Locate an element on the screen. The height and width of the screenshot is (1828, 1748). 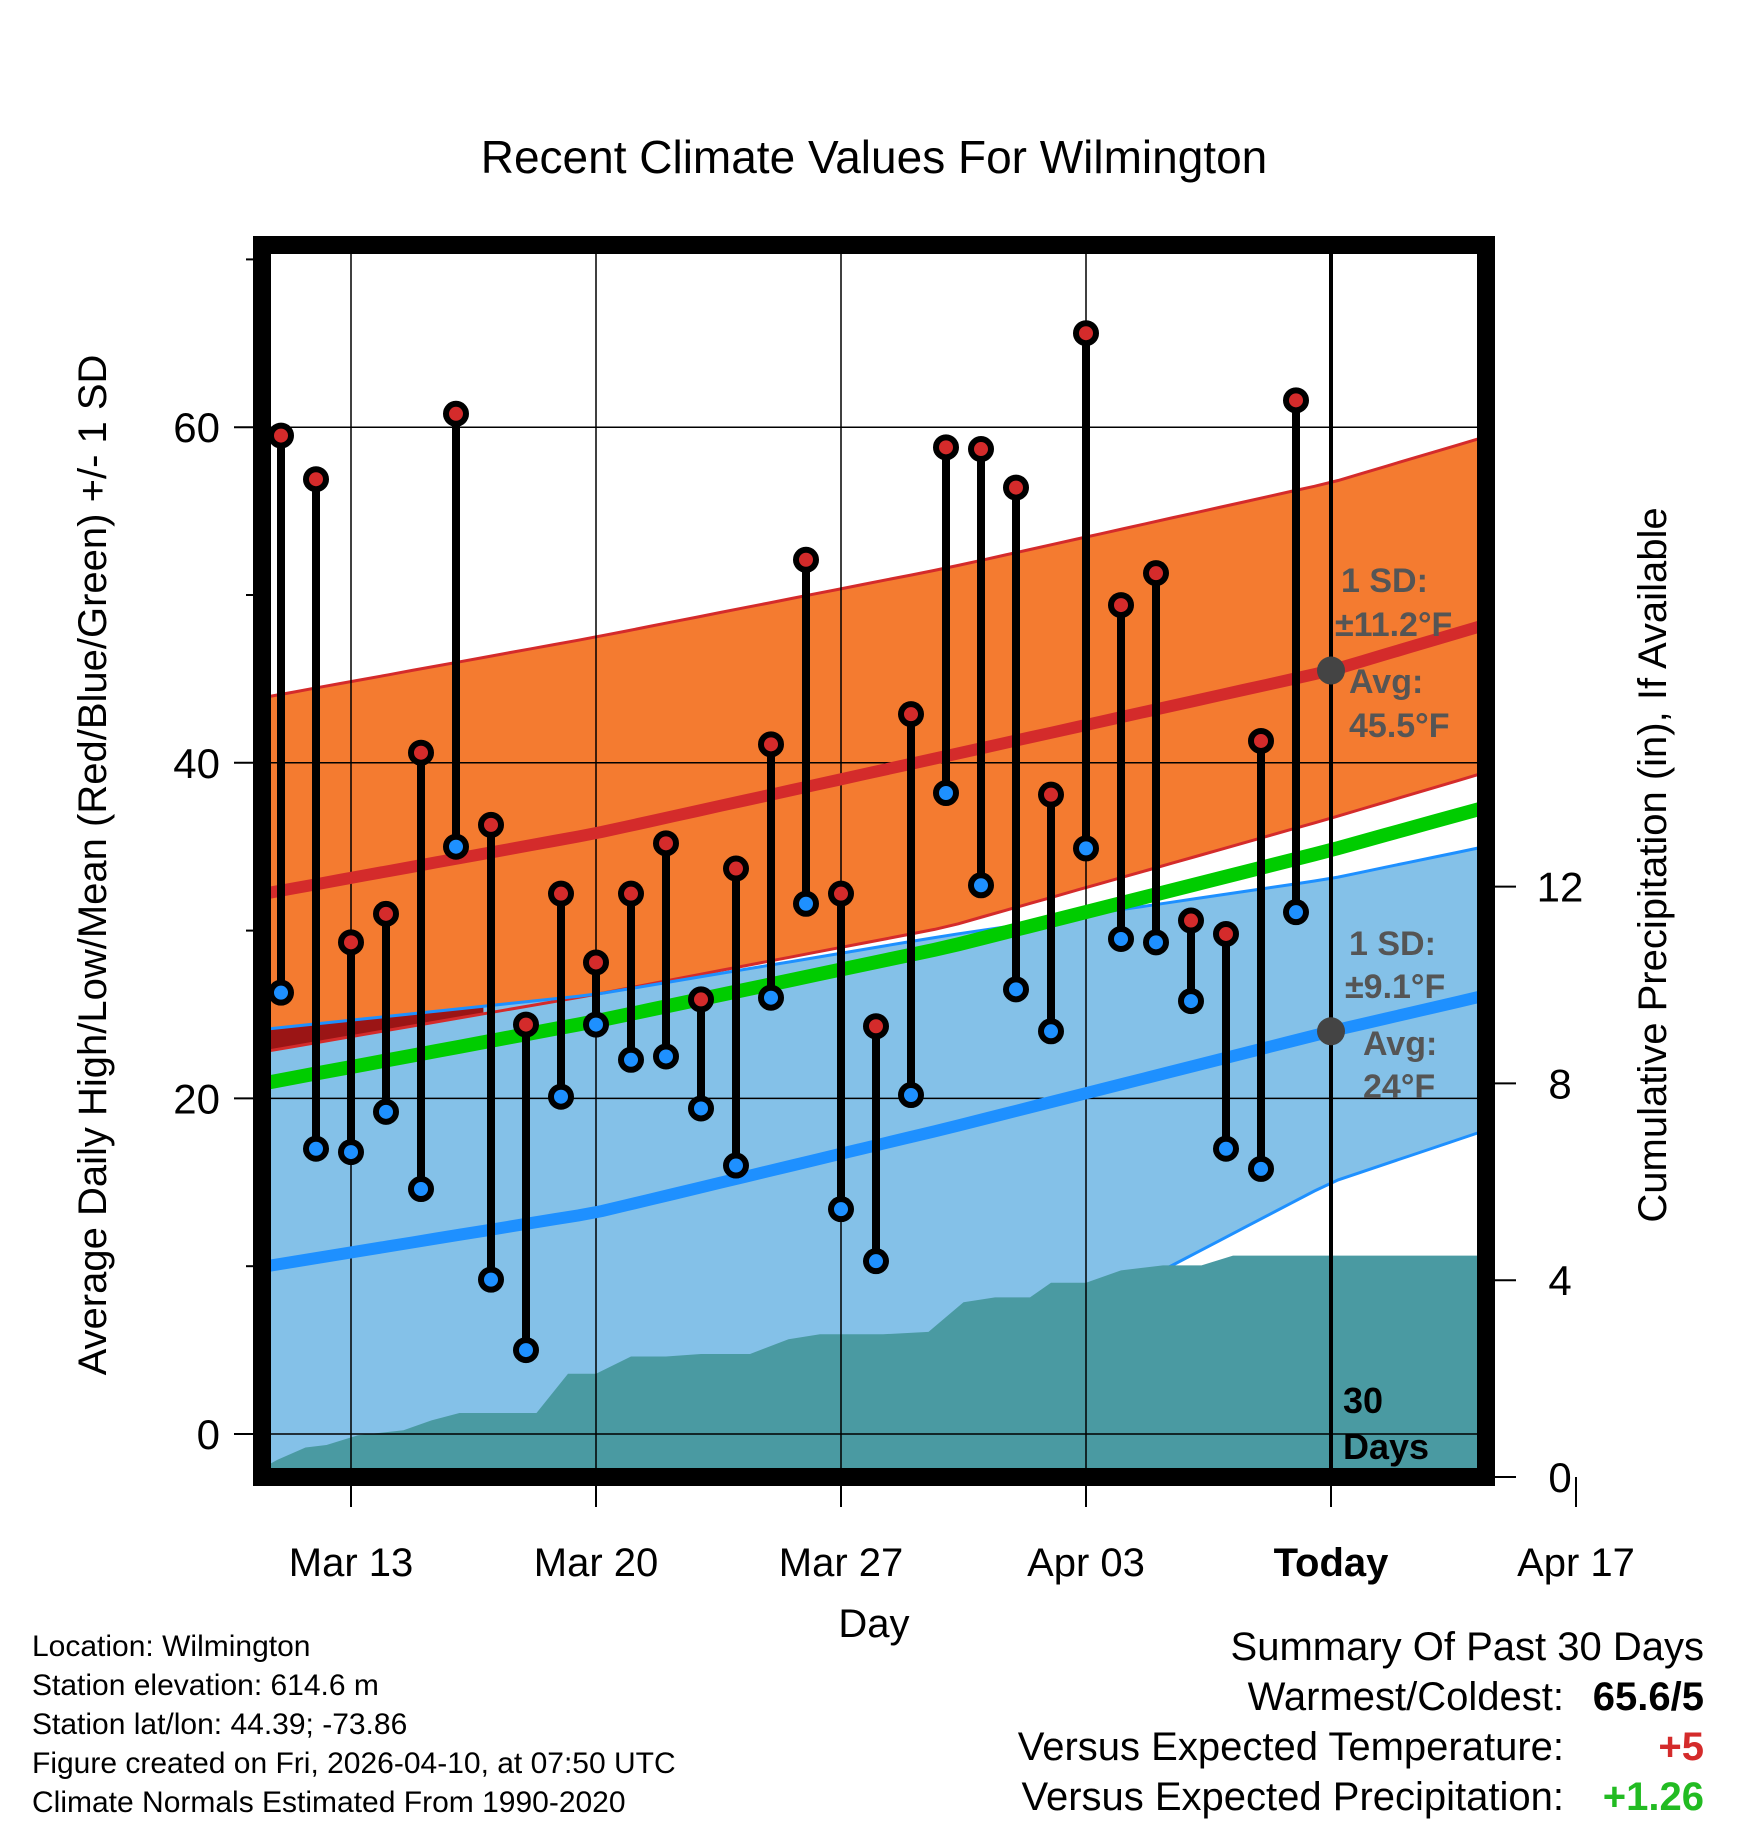
low-avg-value: 24°F is located at coordinates (1399, 1087).